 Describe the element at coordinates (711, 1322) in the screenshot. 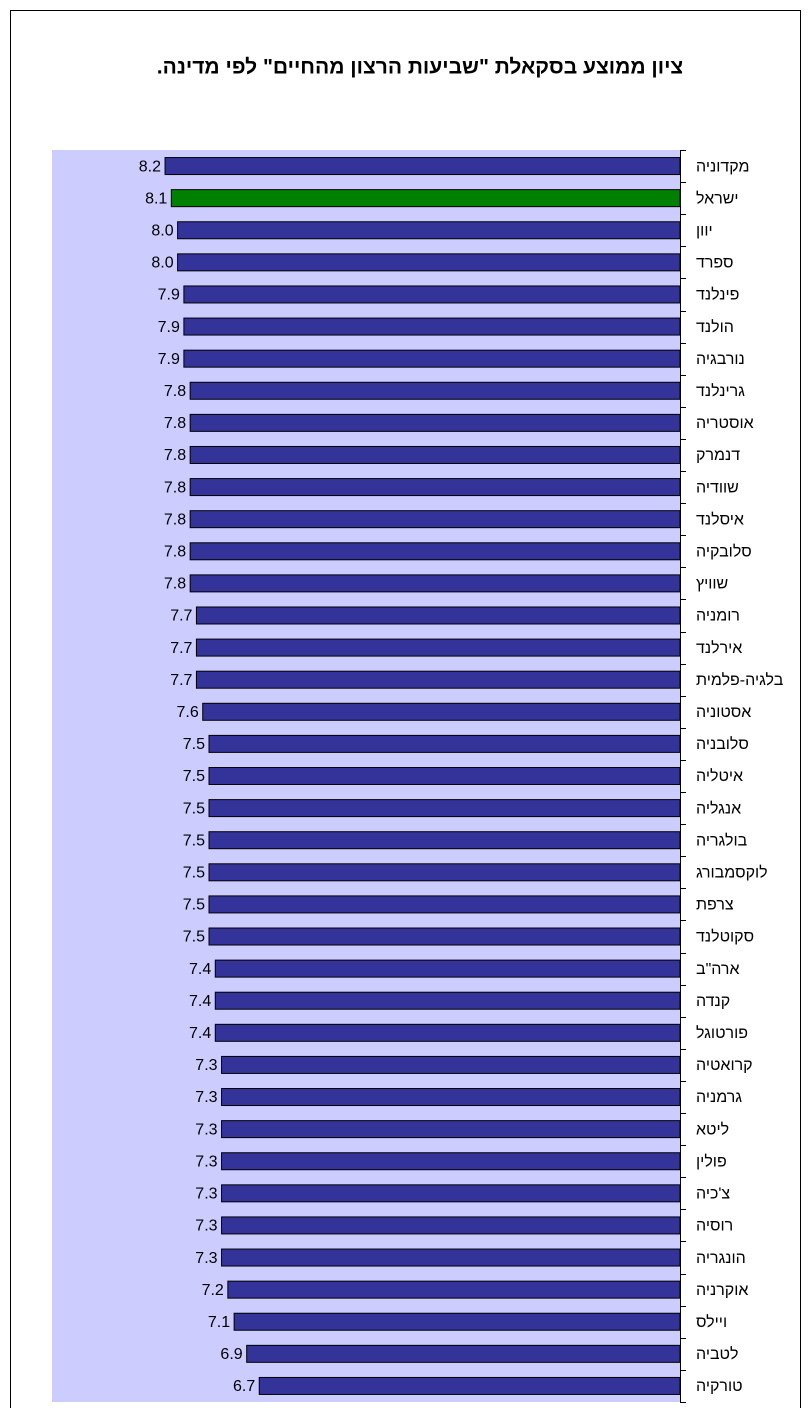

I see `category-label: ויילס` at that location.